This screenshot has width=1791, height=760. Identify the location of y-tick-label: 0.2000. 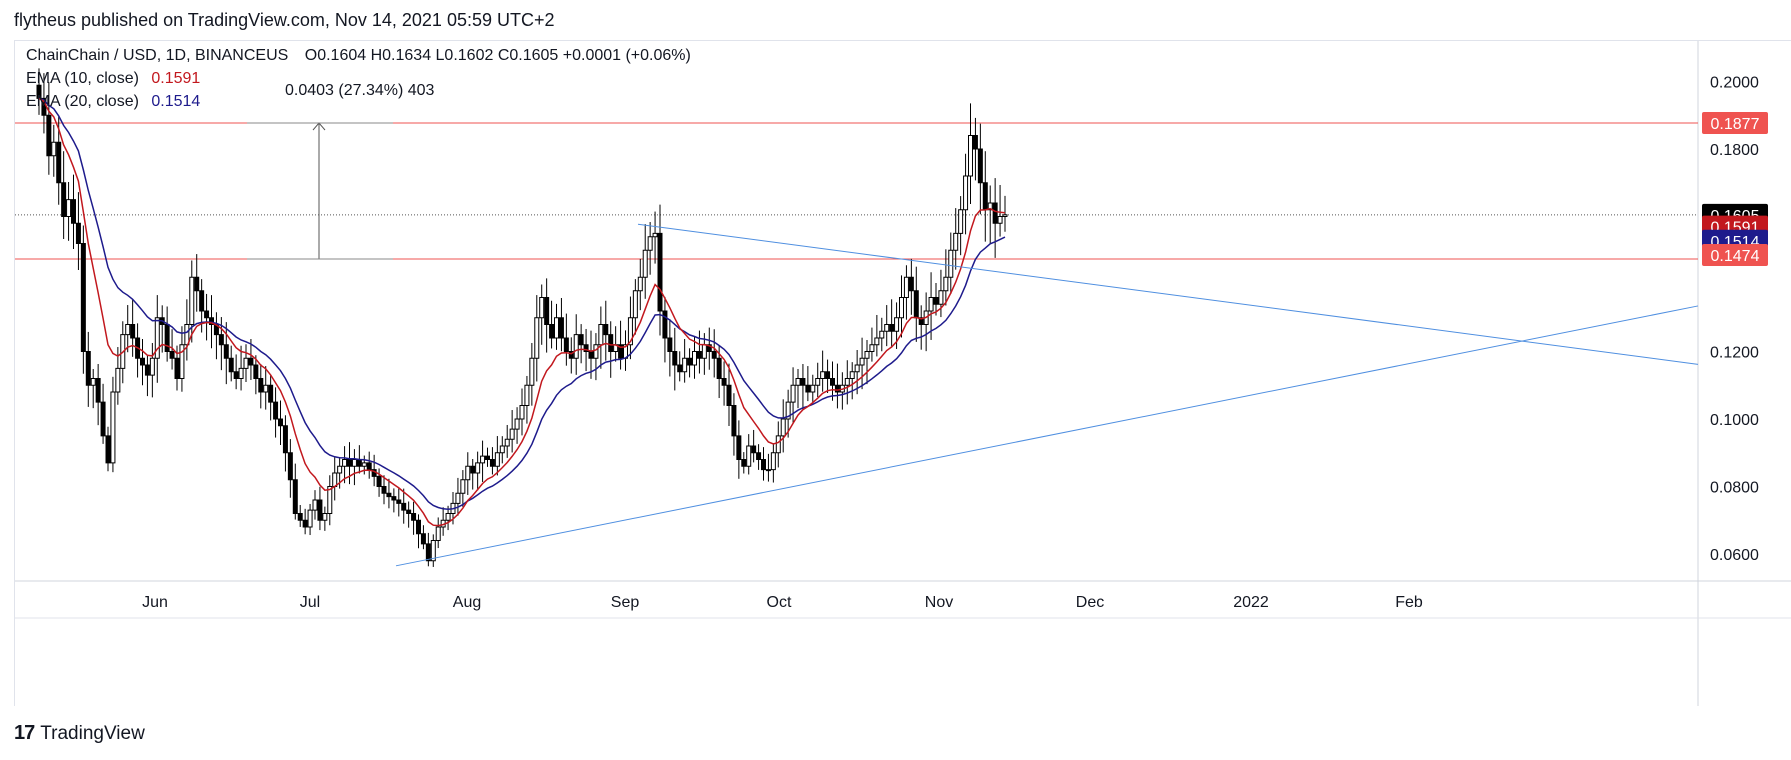
(1734, 83).